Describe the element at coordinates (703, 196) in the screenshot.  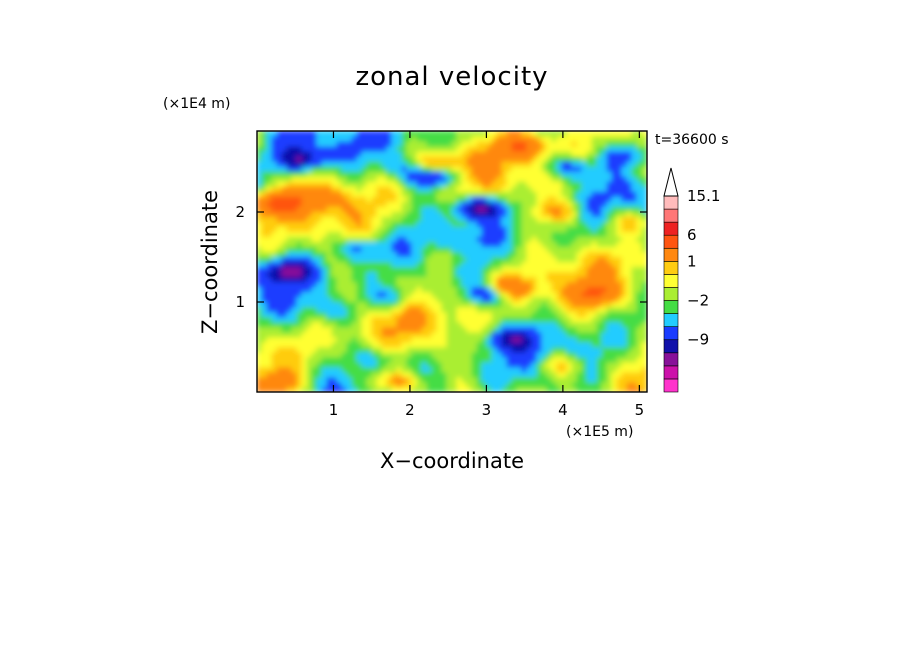
I see `colorbar-label: 15.1` at that location.